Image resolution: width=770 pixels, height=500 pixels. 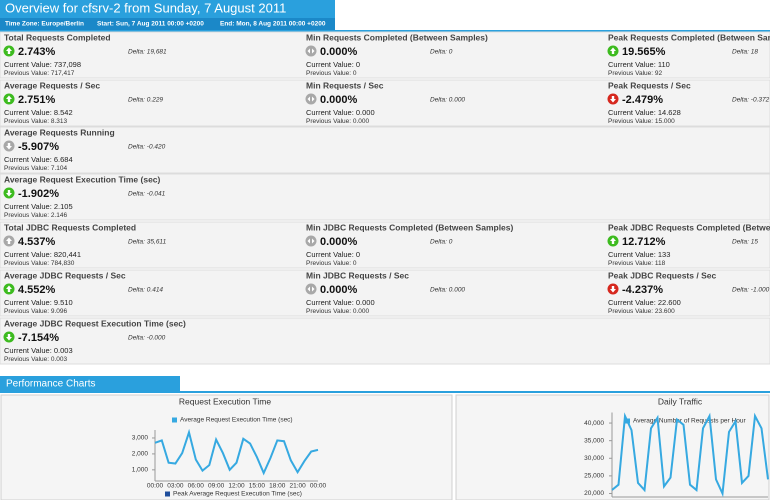 I want to click on legend-label: Average Request Execution Time (sec), so click(x=236, y=420).